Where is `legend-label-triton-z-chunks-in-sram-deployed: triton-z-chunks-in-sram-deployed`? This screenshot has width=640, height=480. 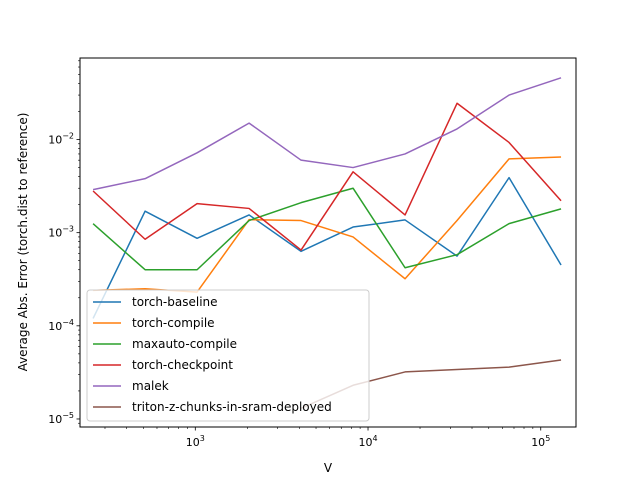 legend-label-triton-z-chunks-in-sram-deployed: triton-z-chunks-in-sram-deployed is located at coordinates (232, 407).